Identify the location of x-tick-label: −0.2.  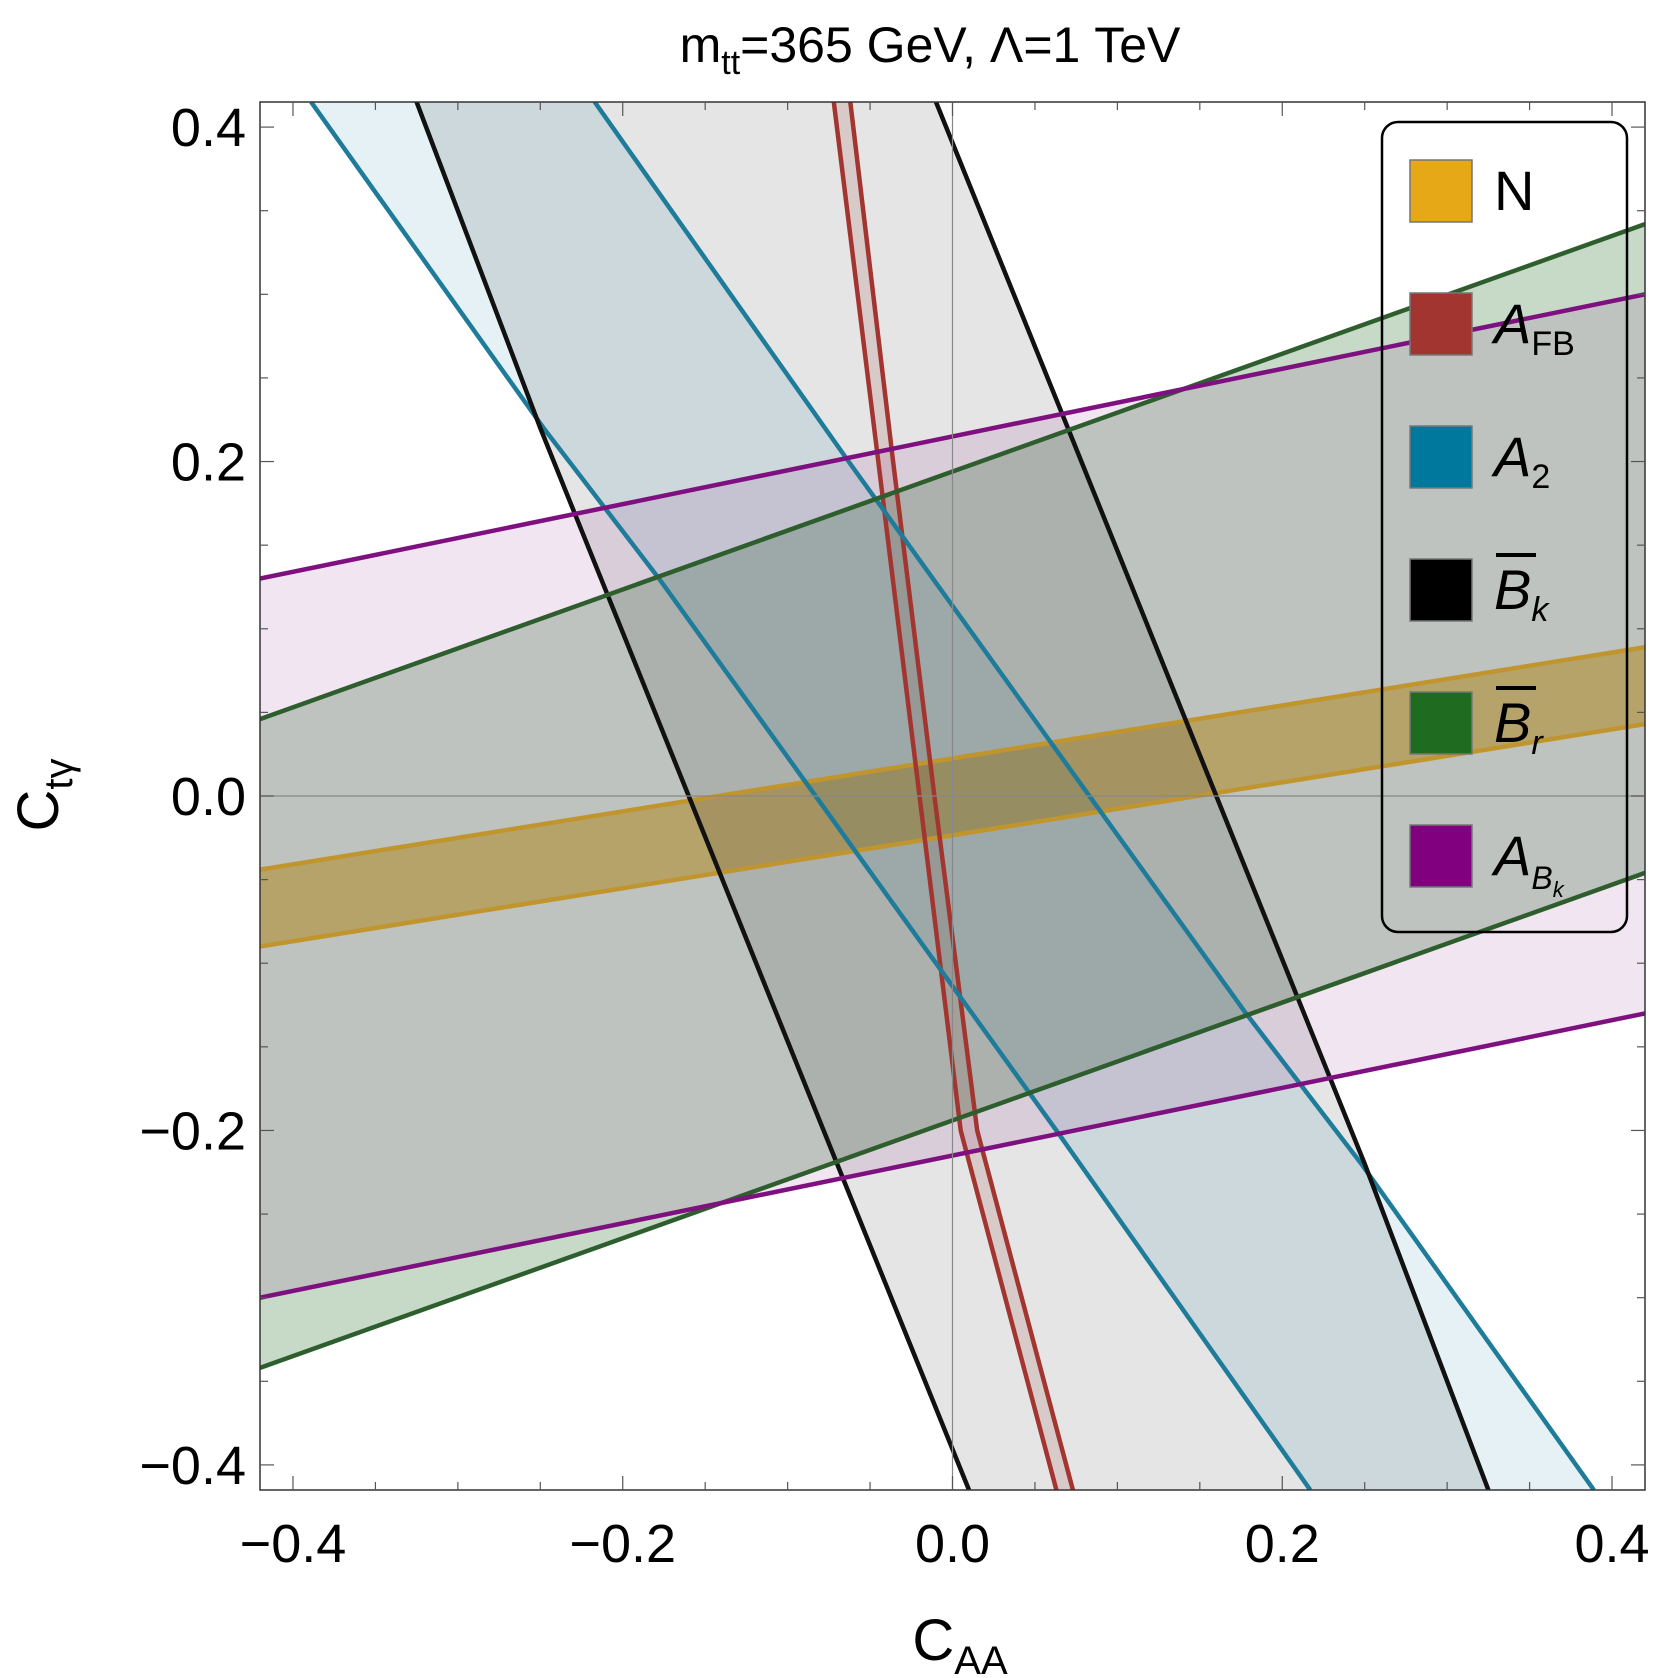
(622, 1544).